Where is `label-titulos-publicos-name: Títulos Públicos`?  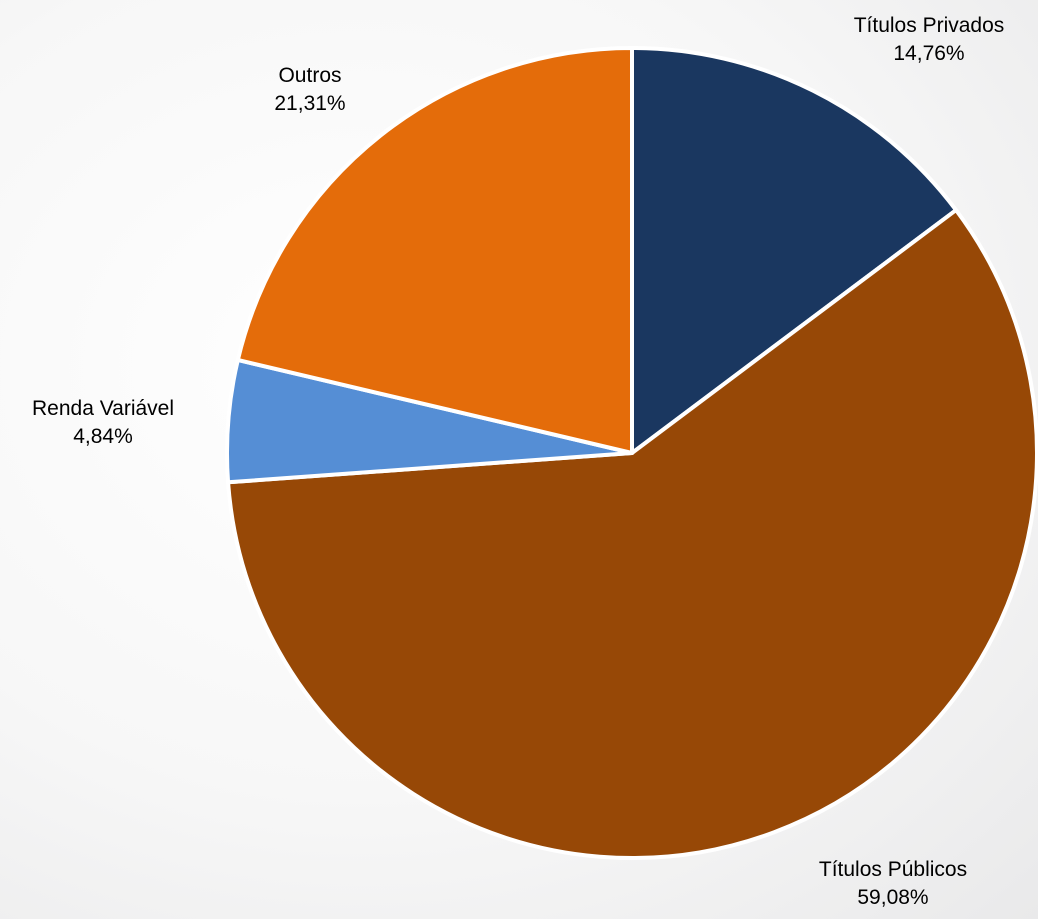
label-titulos-publicos-name: Títulos Públicos is located at coordinates (893, 869).